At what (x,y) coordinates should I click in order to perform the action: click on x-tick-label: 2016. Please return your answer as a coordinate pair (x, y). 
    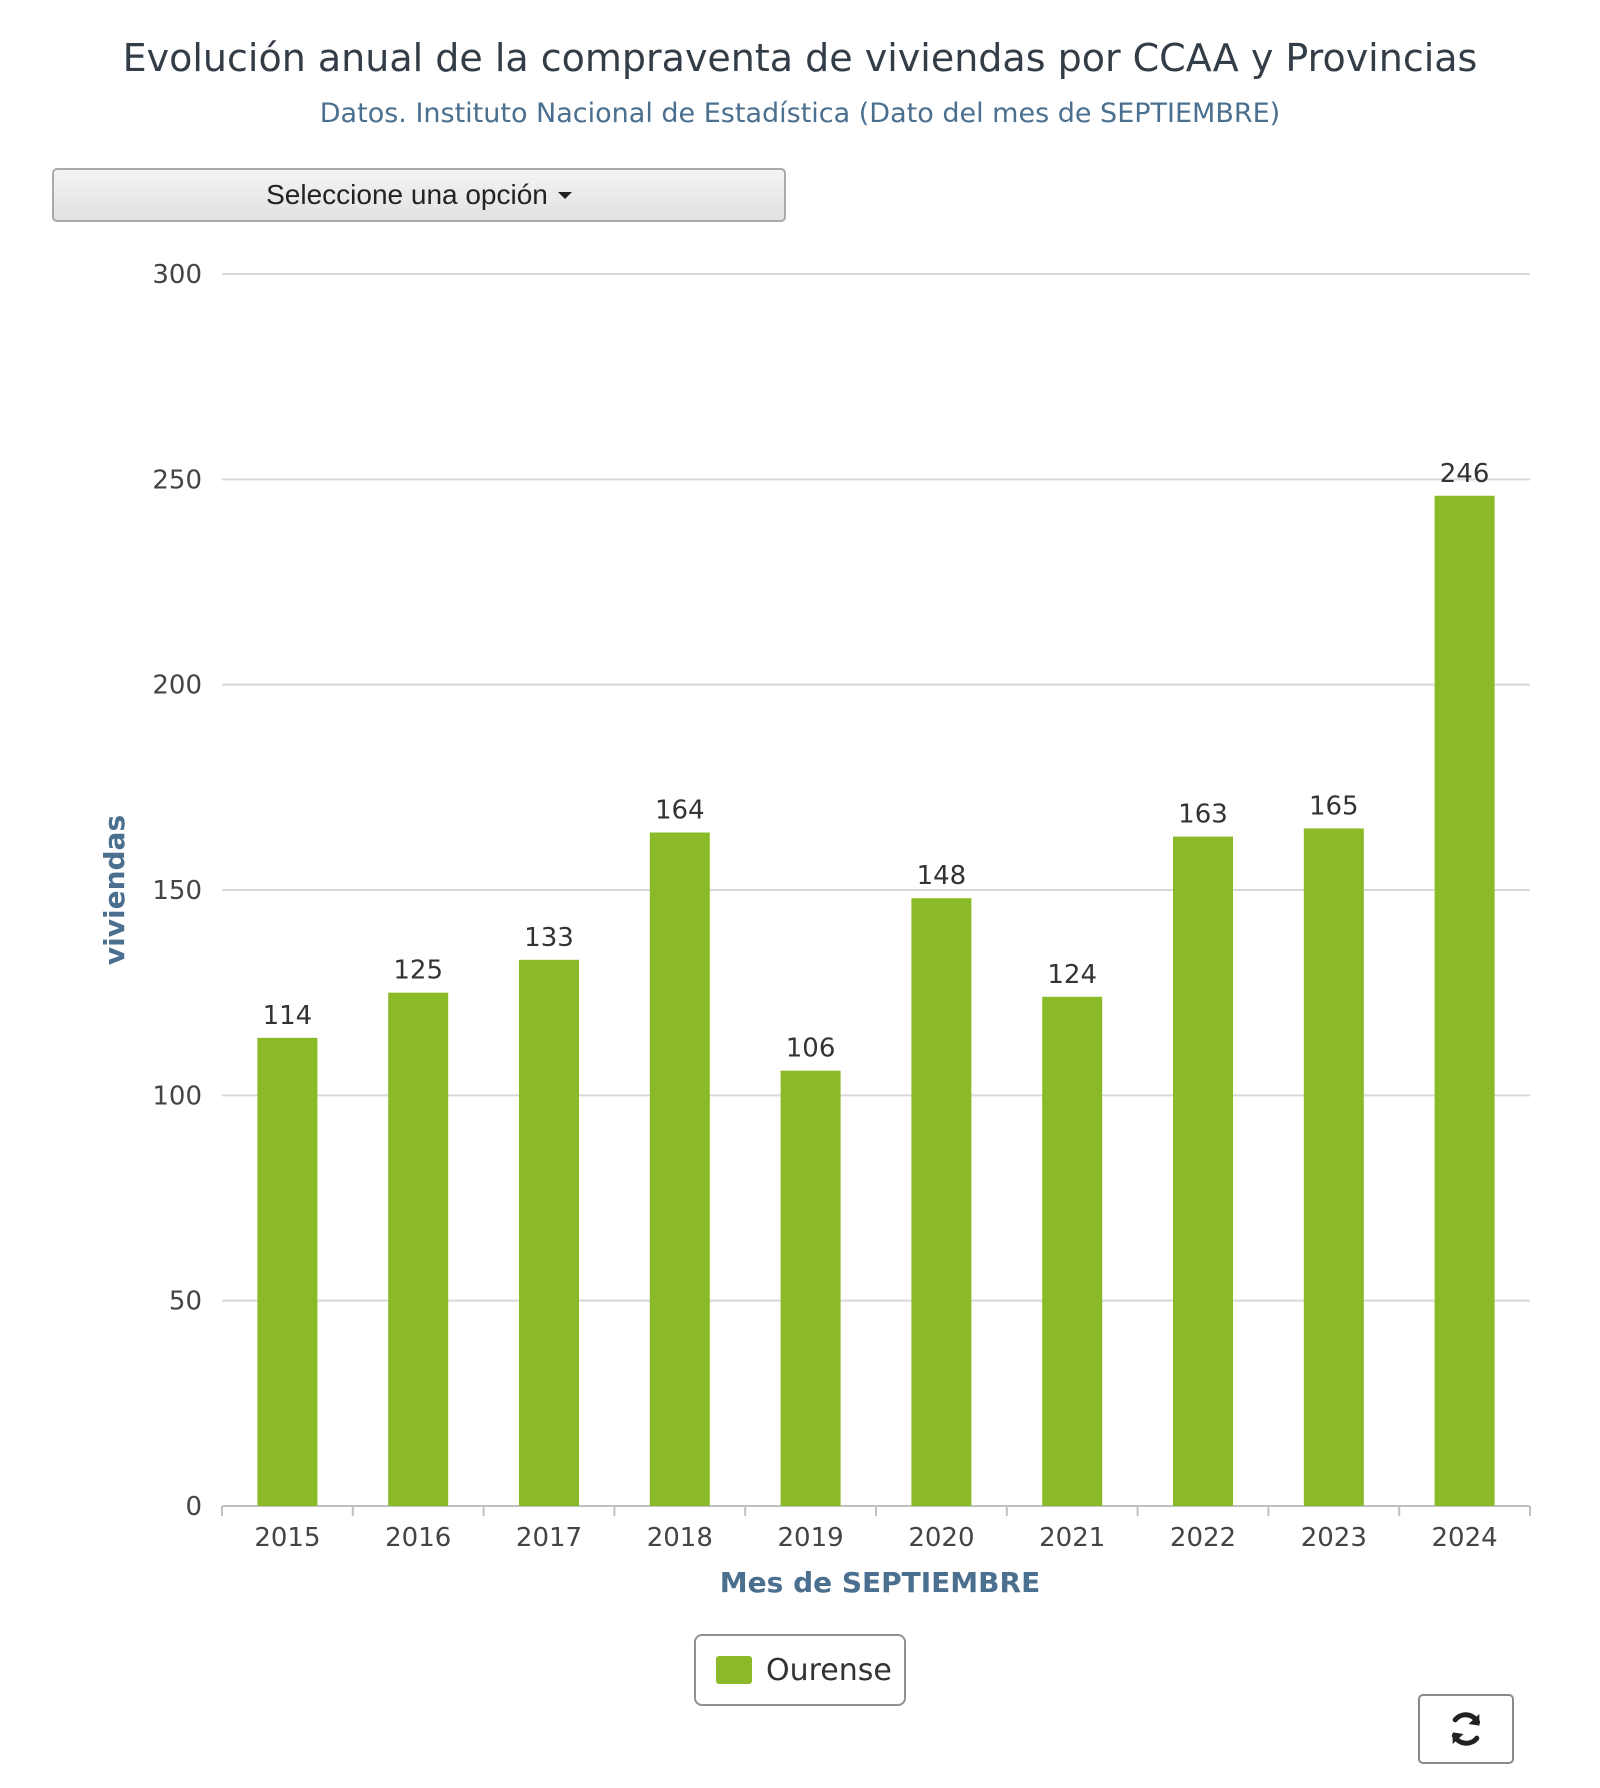
    Looking at the image, I should click on (418, 1538).